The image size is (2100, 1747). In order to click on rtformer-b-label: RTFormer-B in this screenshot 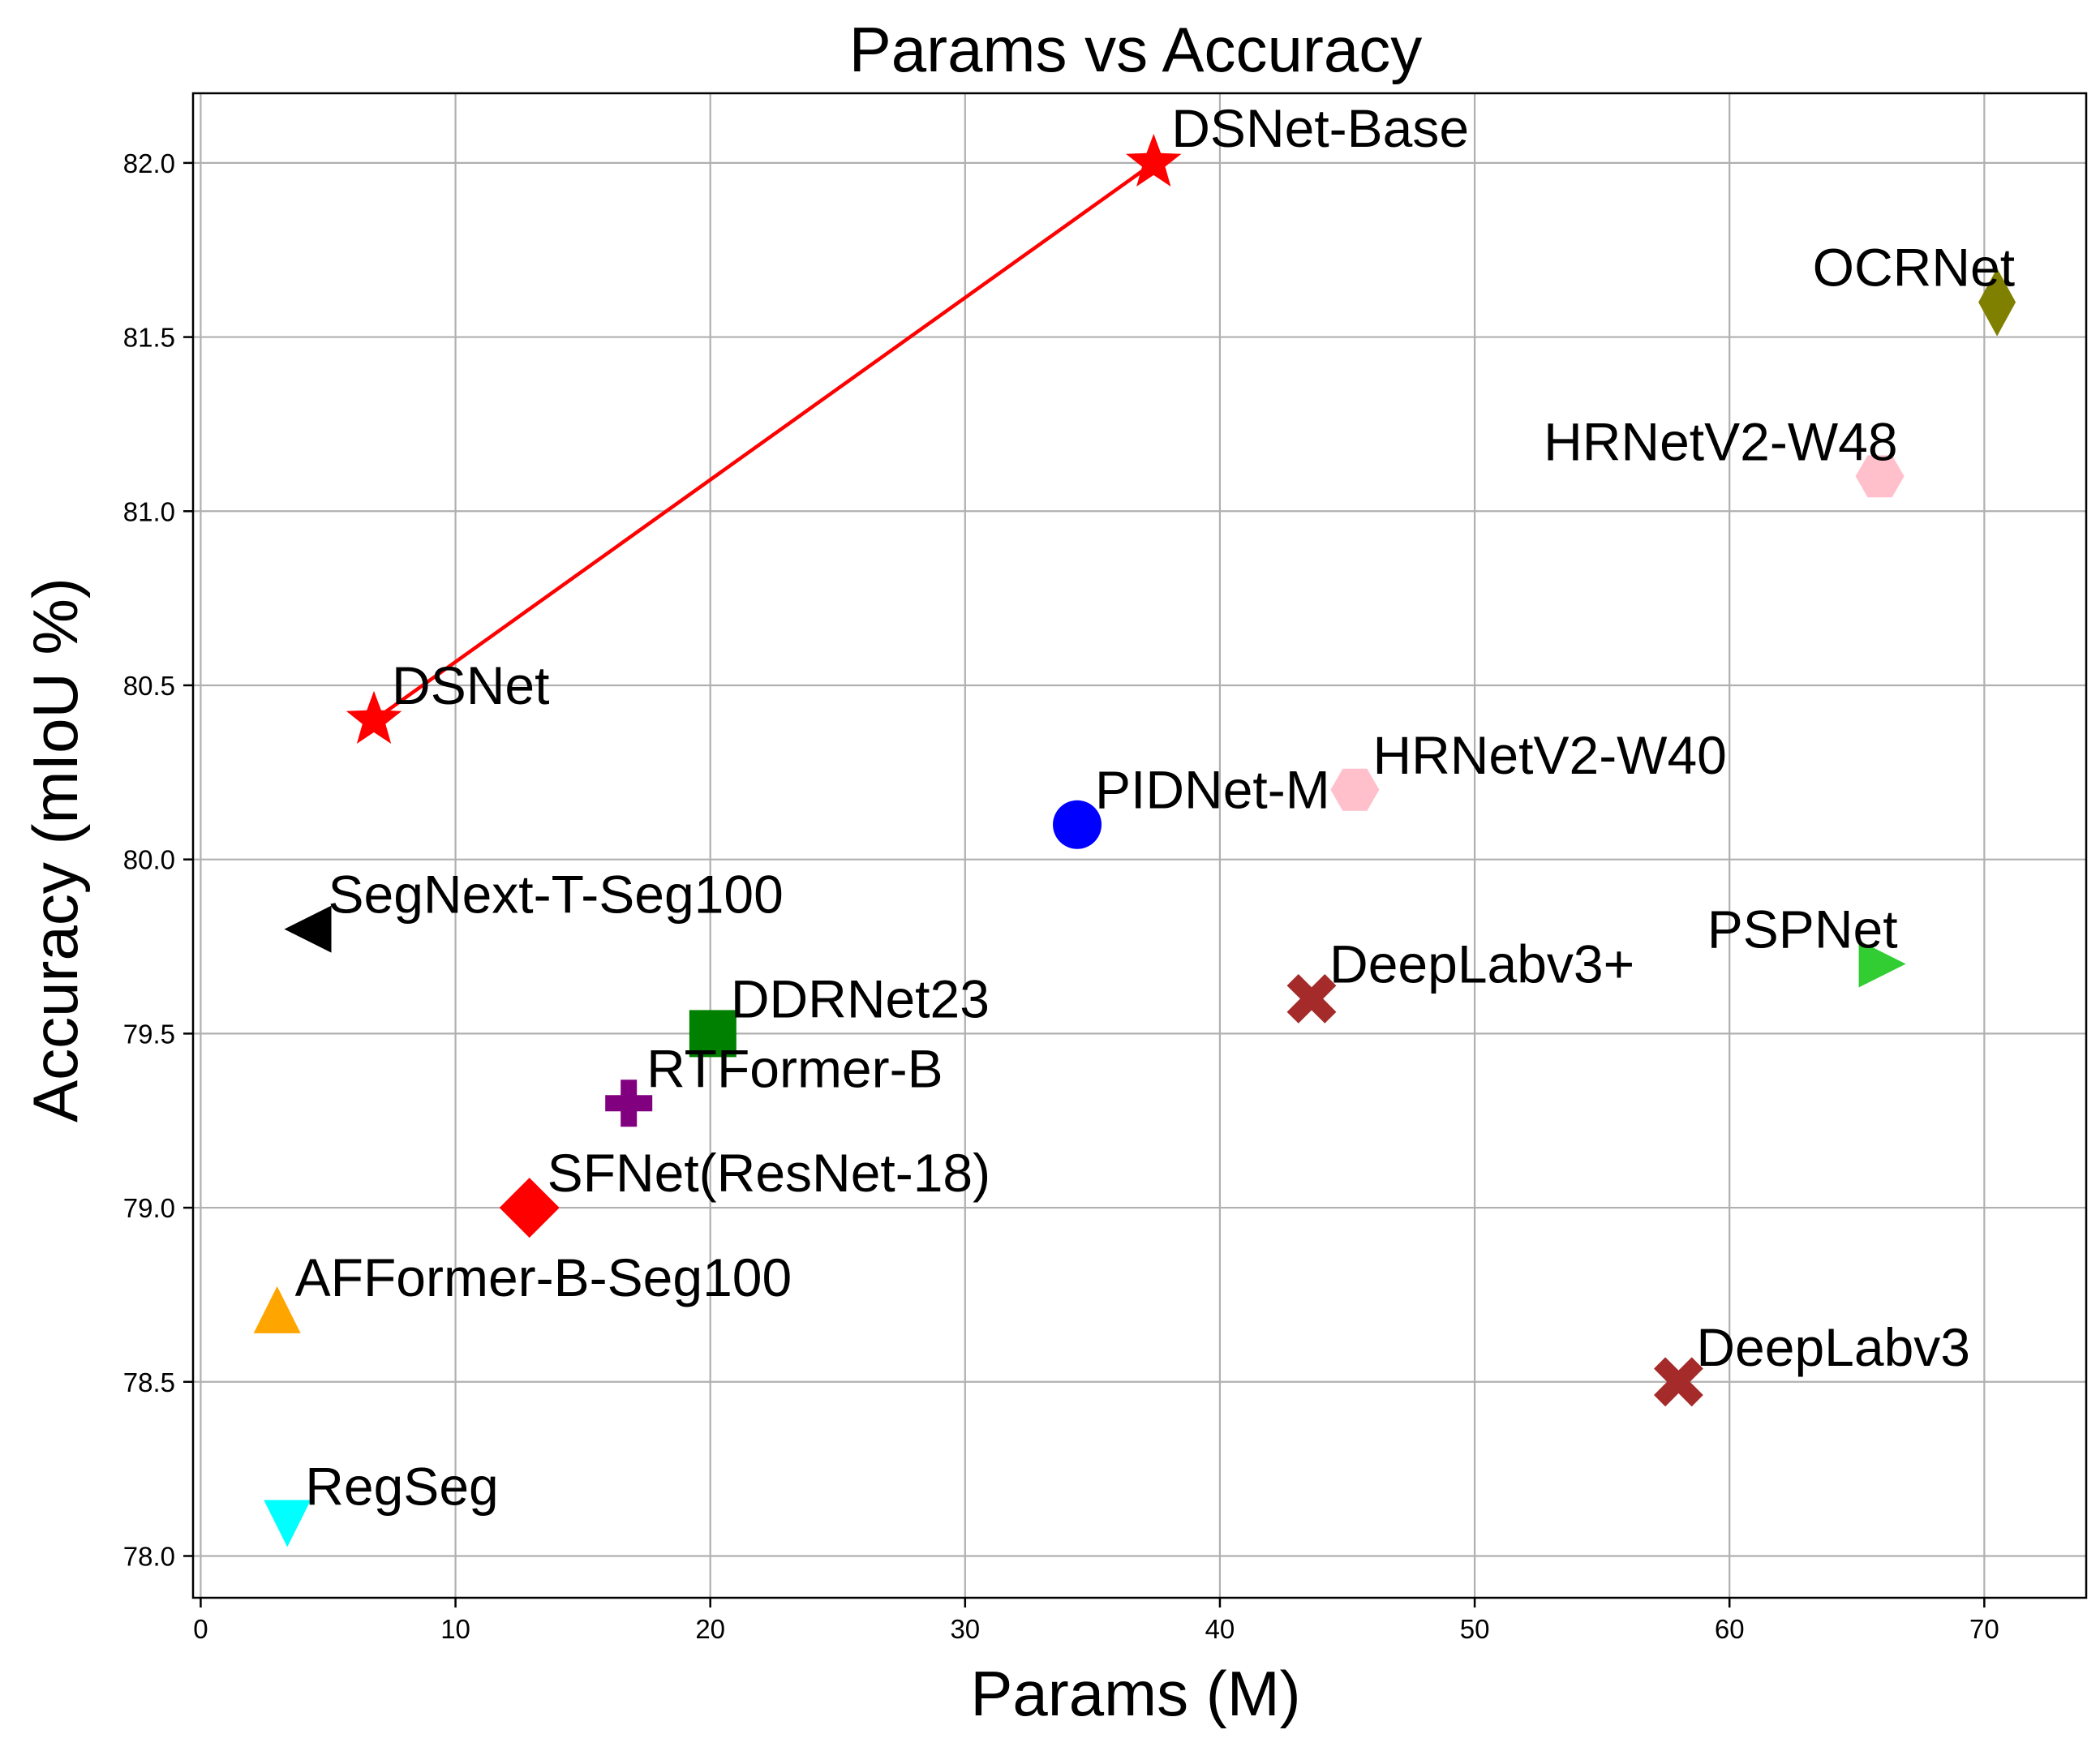, I will do `click(794, 1068)`.